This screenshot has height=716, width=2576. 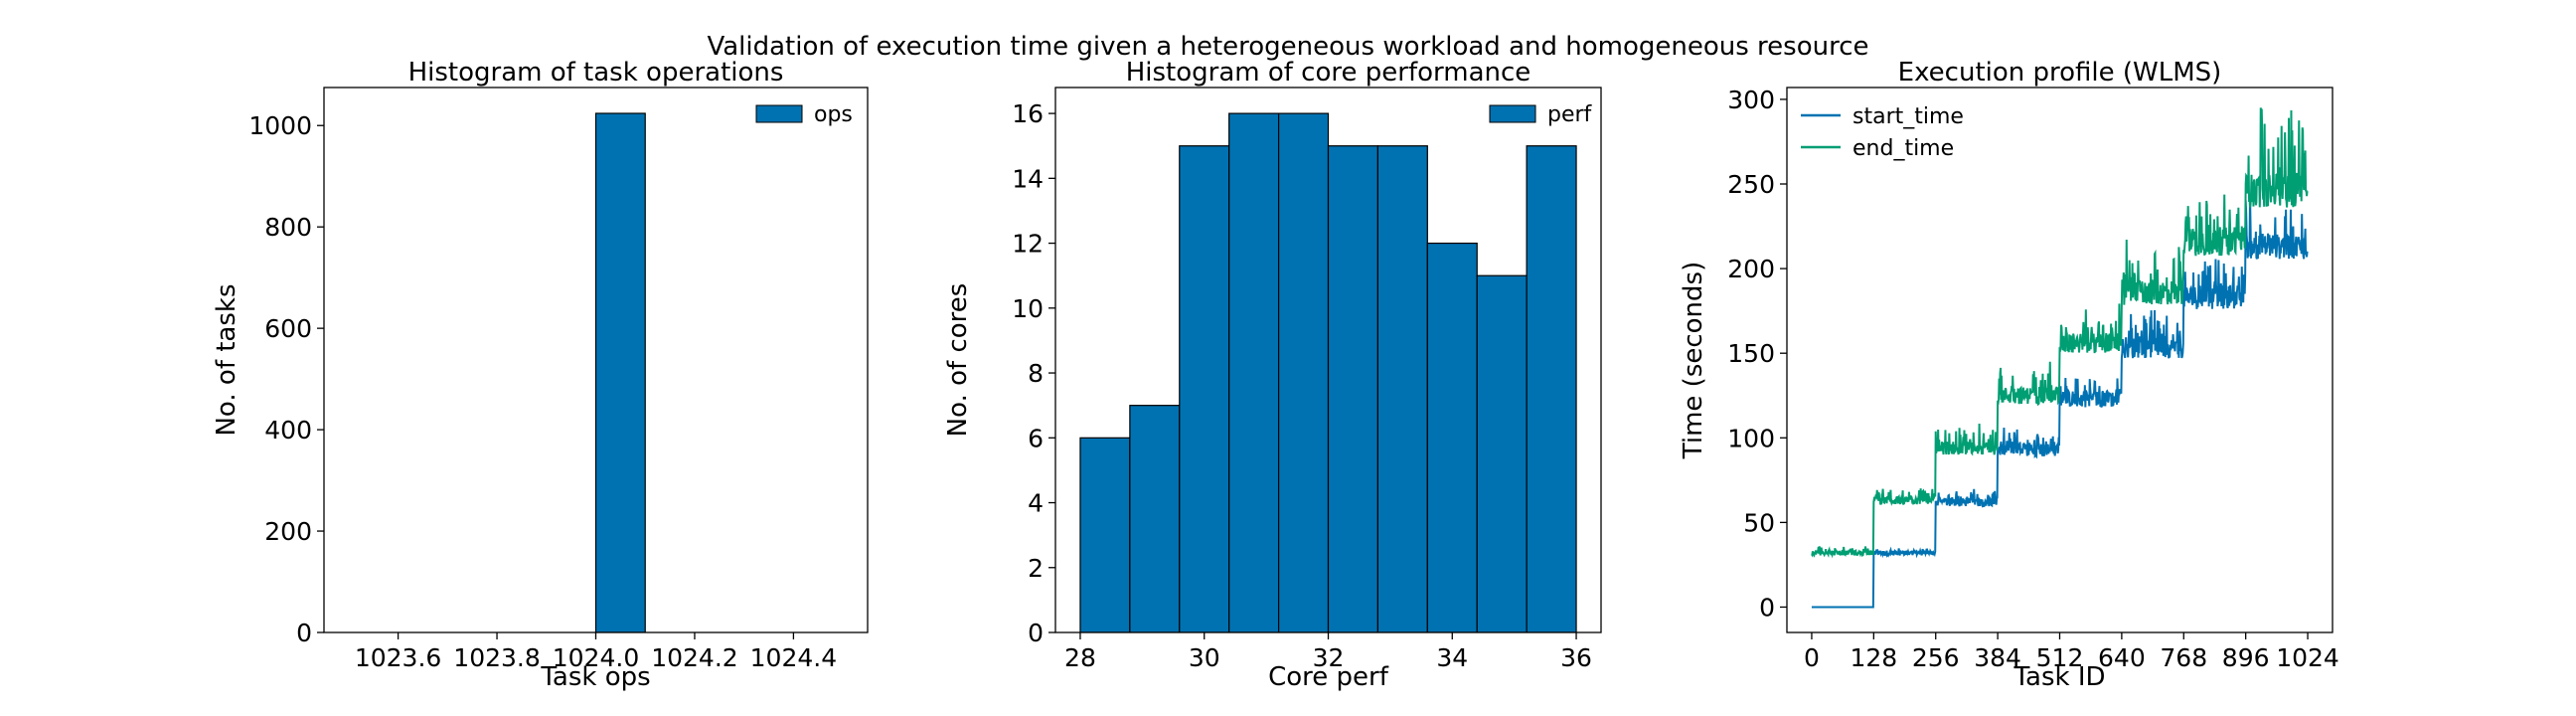 What do you see at coordinates (595, 677) in the screenshot?
I see `x-axis-label: Task ops` at bounding box center [595, 677].